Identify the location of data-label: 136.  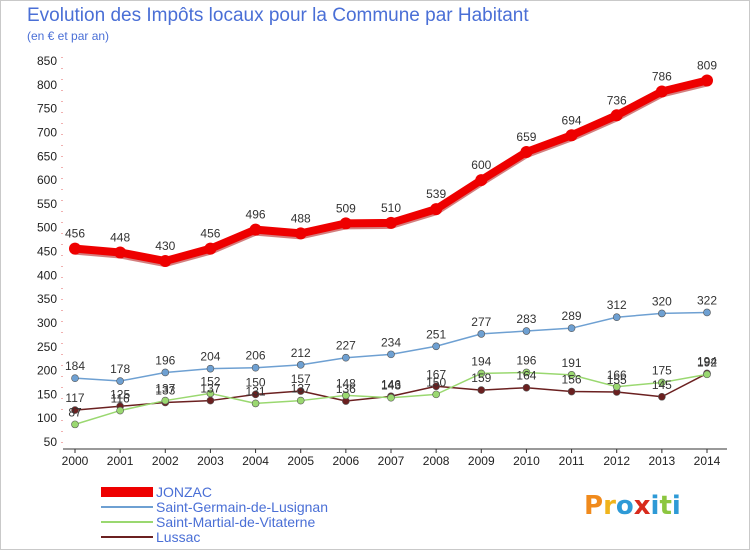
(346, 389).